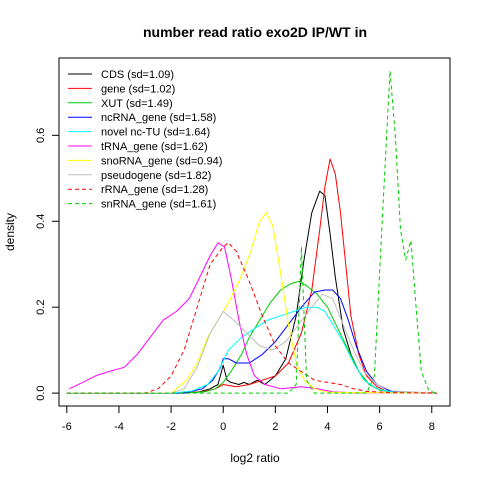 This screenshot has height=480, width=480. Describe the element at coordinates (137, 75) in the screenshot. I see `legend-label: CDS (sd=1.09)` at that location.